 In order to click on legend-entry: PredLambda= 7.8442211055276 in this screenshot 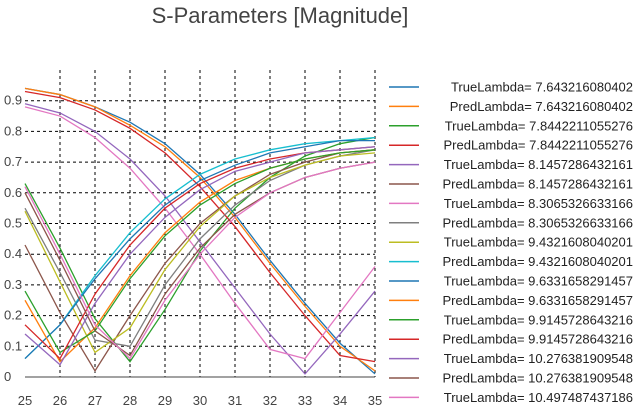, I will do `click(538, 145)`.